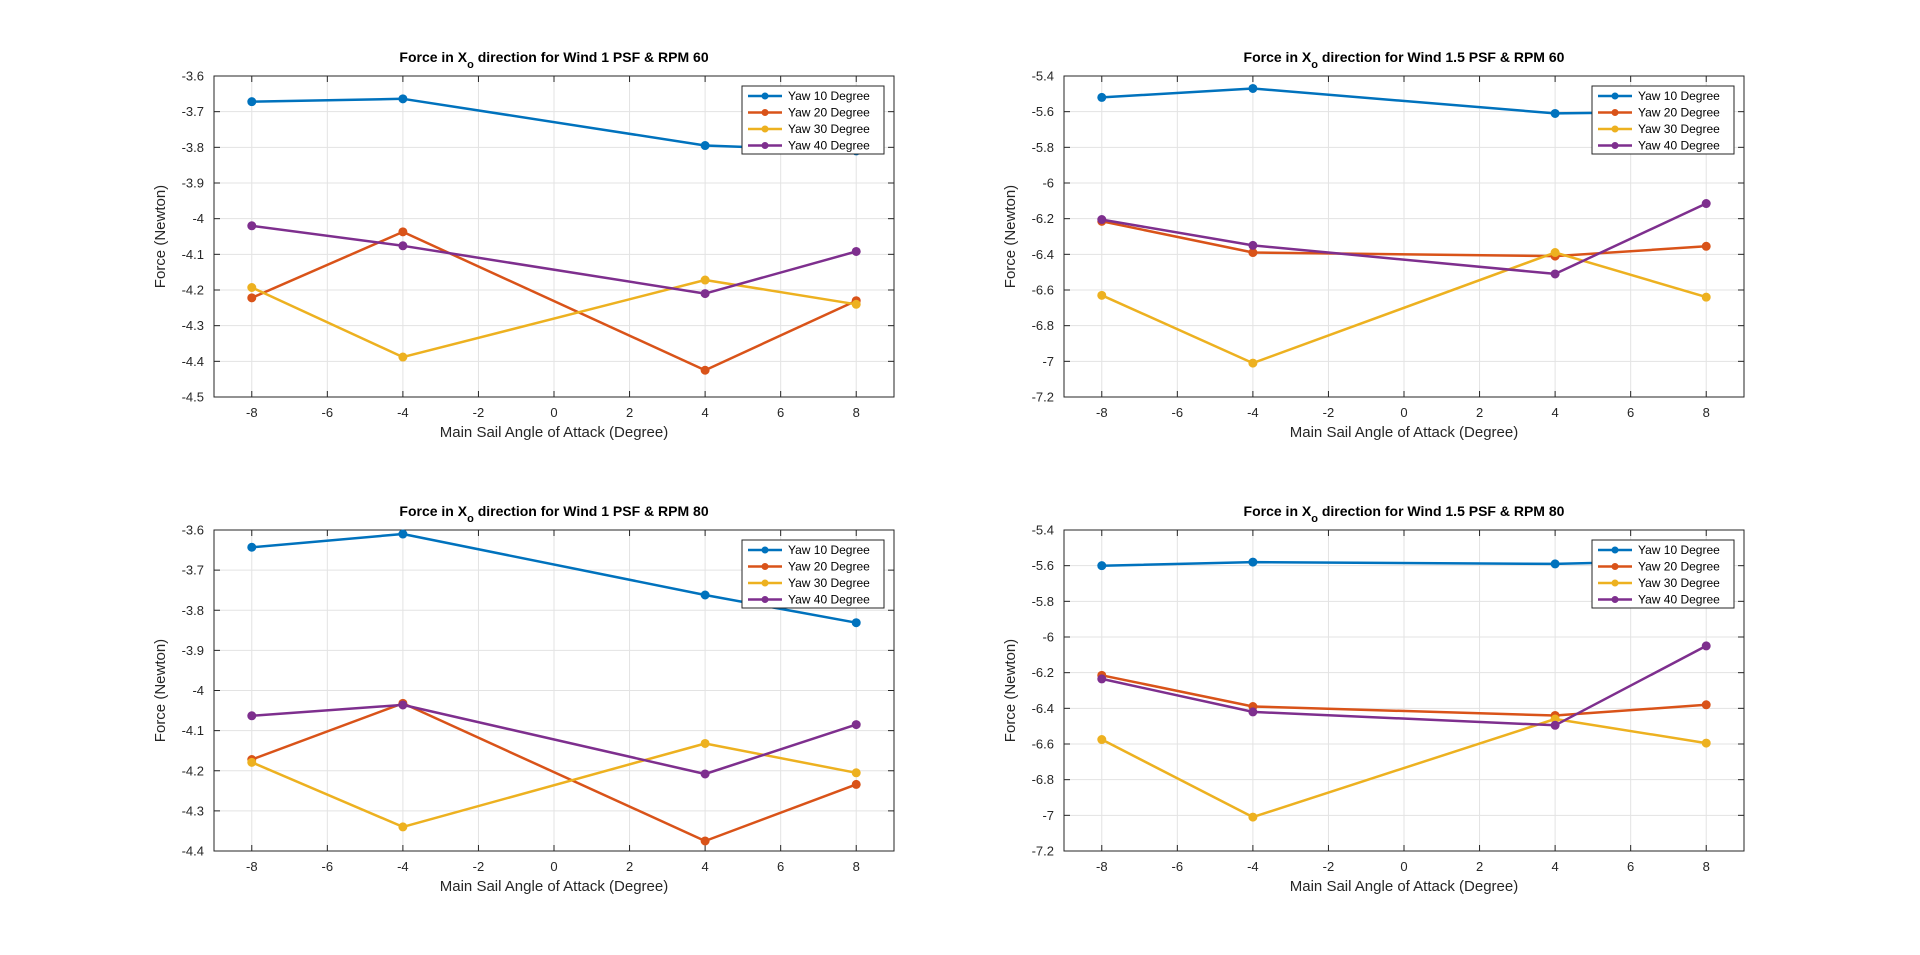 The image size is (1920, 955). I want to click on y-tick-label: -4, so click(198, 690).